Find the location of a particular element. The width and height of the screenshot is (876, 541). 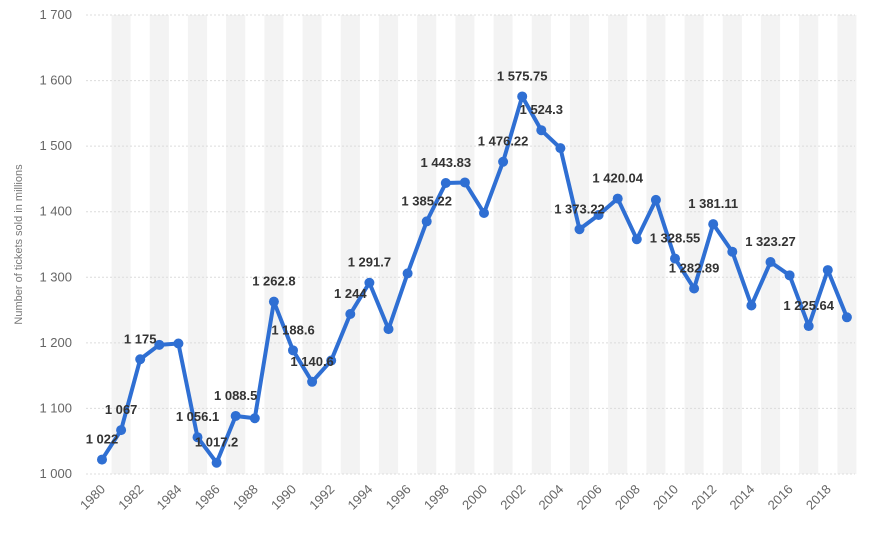

y-tick-label: 1 200 is located at coordinates (55, 342).